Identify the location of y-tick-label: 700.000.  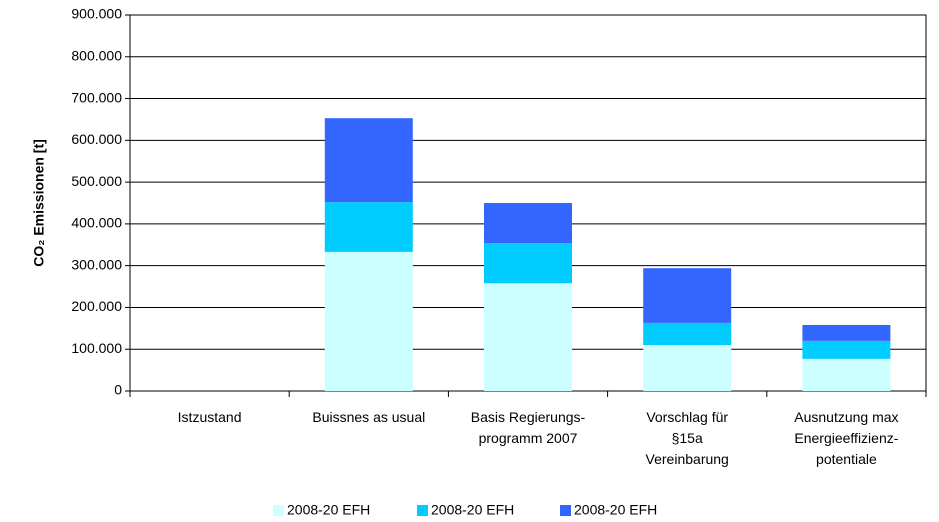
(96, 97).